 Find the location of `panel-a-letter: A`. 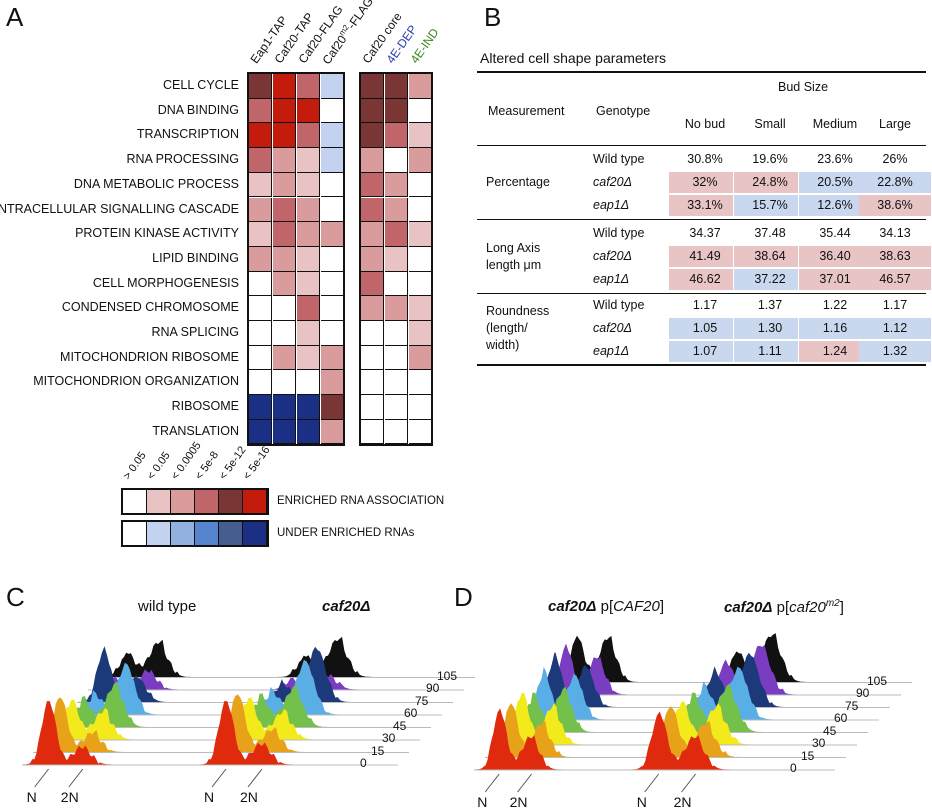

panel-a-letter: A is located at coordinates (15, 17).